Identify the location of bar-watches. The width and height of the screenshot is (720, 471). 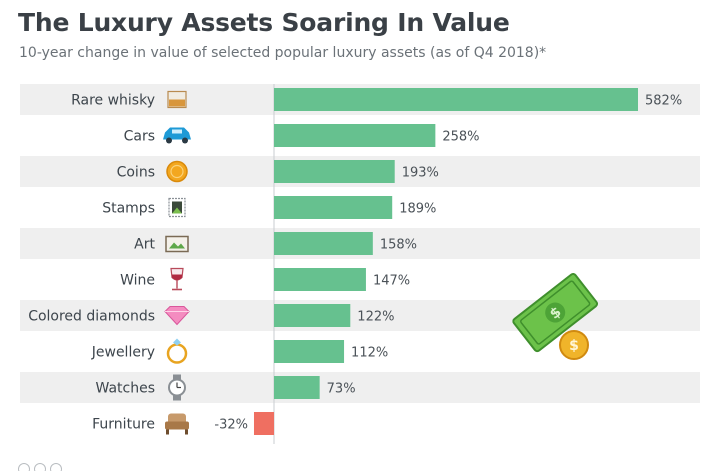
(297, 387).